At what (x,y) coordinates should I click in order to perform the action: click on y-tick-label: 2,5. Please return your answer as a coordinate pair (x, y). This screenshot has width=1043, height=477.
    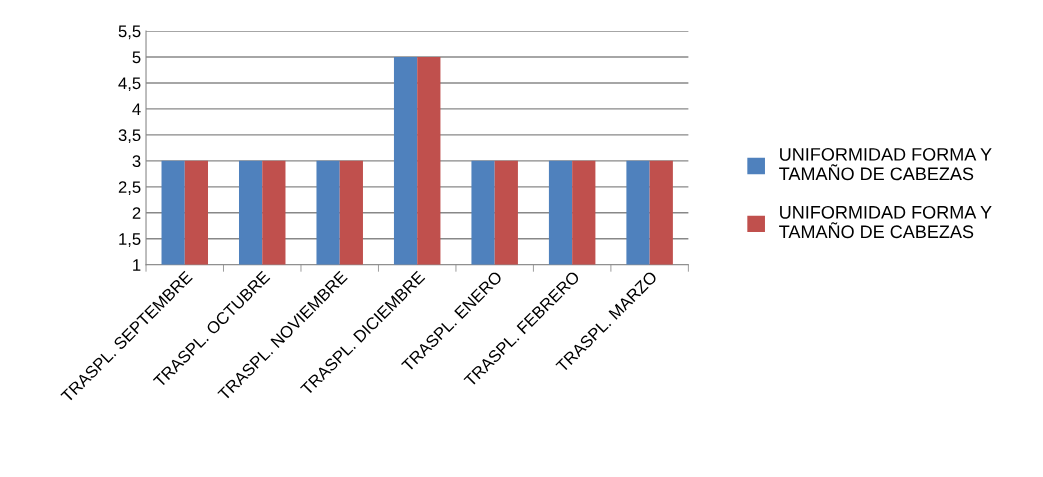
    Looking at the image, I should click on (129, 188).